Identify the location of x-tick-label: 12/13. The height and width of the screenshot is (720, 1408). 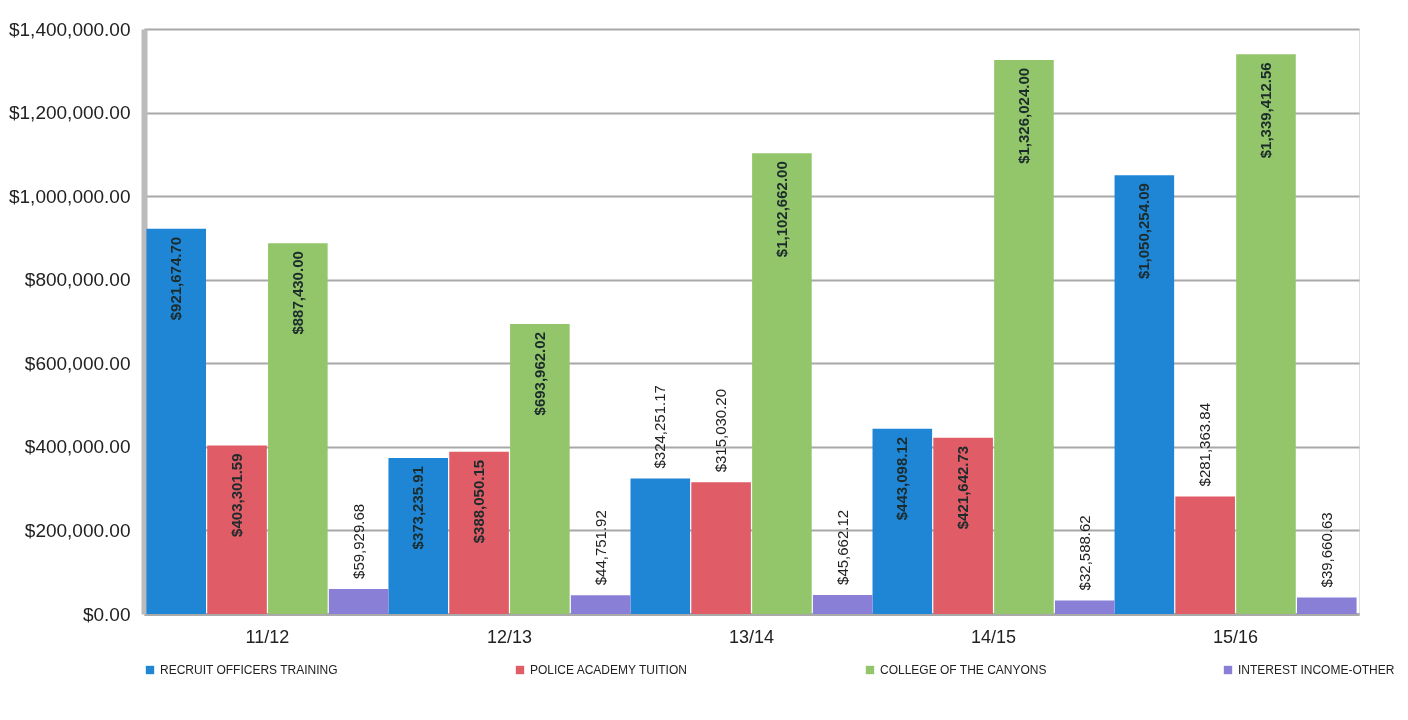
(509, 636).